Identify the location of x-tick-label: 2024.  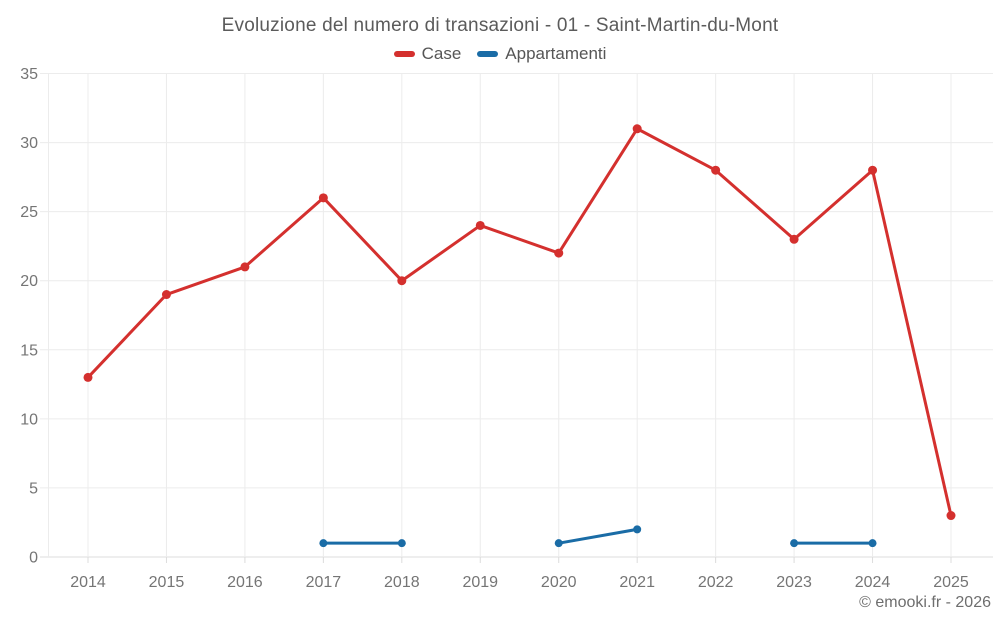
(873, 582).